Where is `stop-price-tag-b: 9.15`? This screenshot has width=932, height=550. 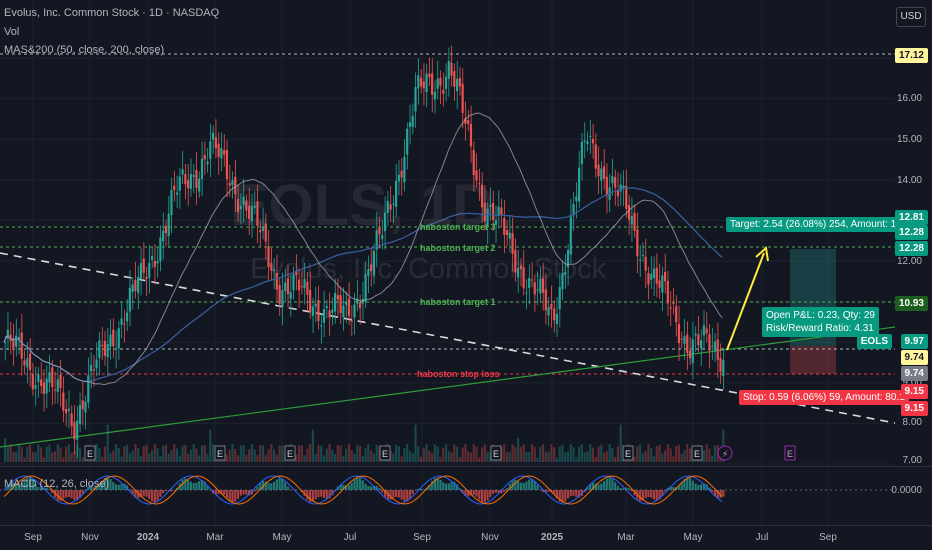 stop-price-tag-b: 9.15 is located at coordinates (914, 408).